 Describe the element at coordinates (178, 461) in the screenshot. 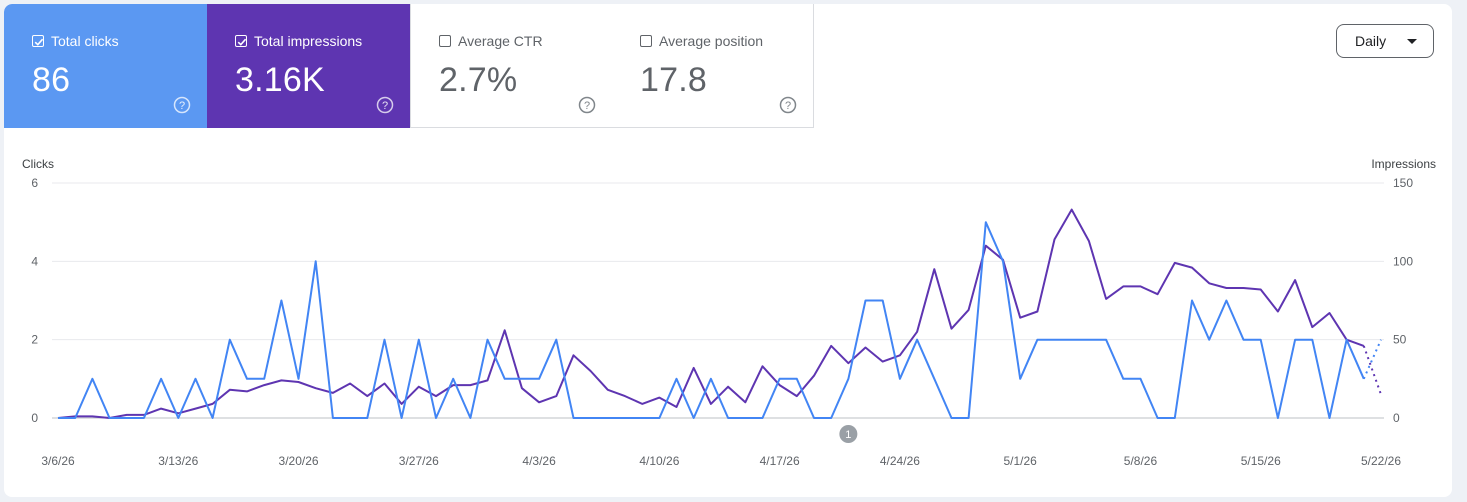

I see `x-tick-label: 3/13/26` at that location.